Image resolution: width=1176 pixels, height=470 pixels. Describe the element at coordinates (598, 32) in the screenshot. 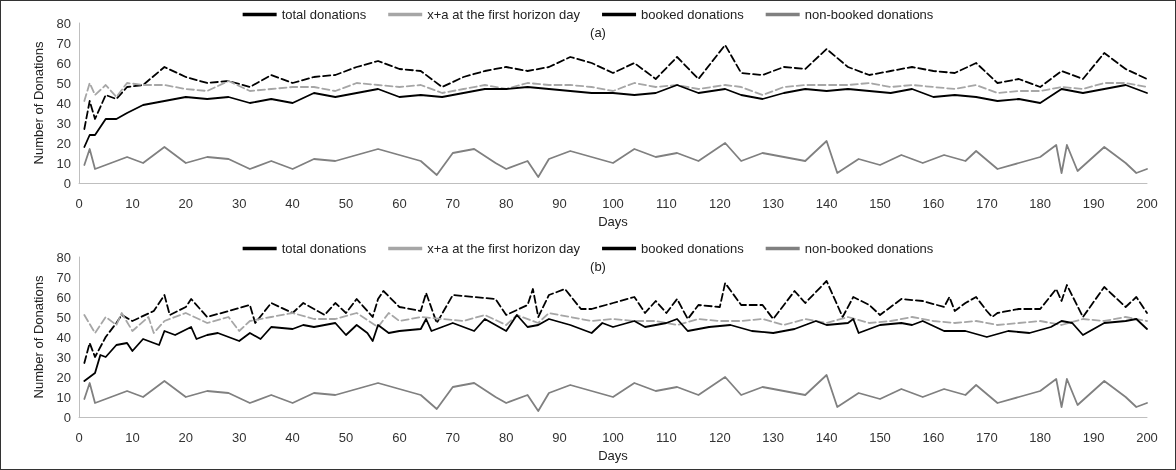

I see `chart-title: (a)` at that location.